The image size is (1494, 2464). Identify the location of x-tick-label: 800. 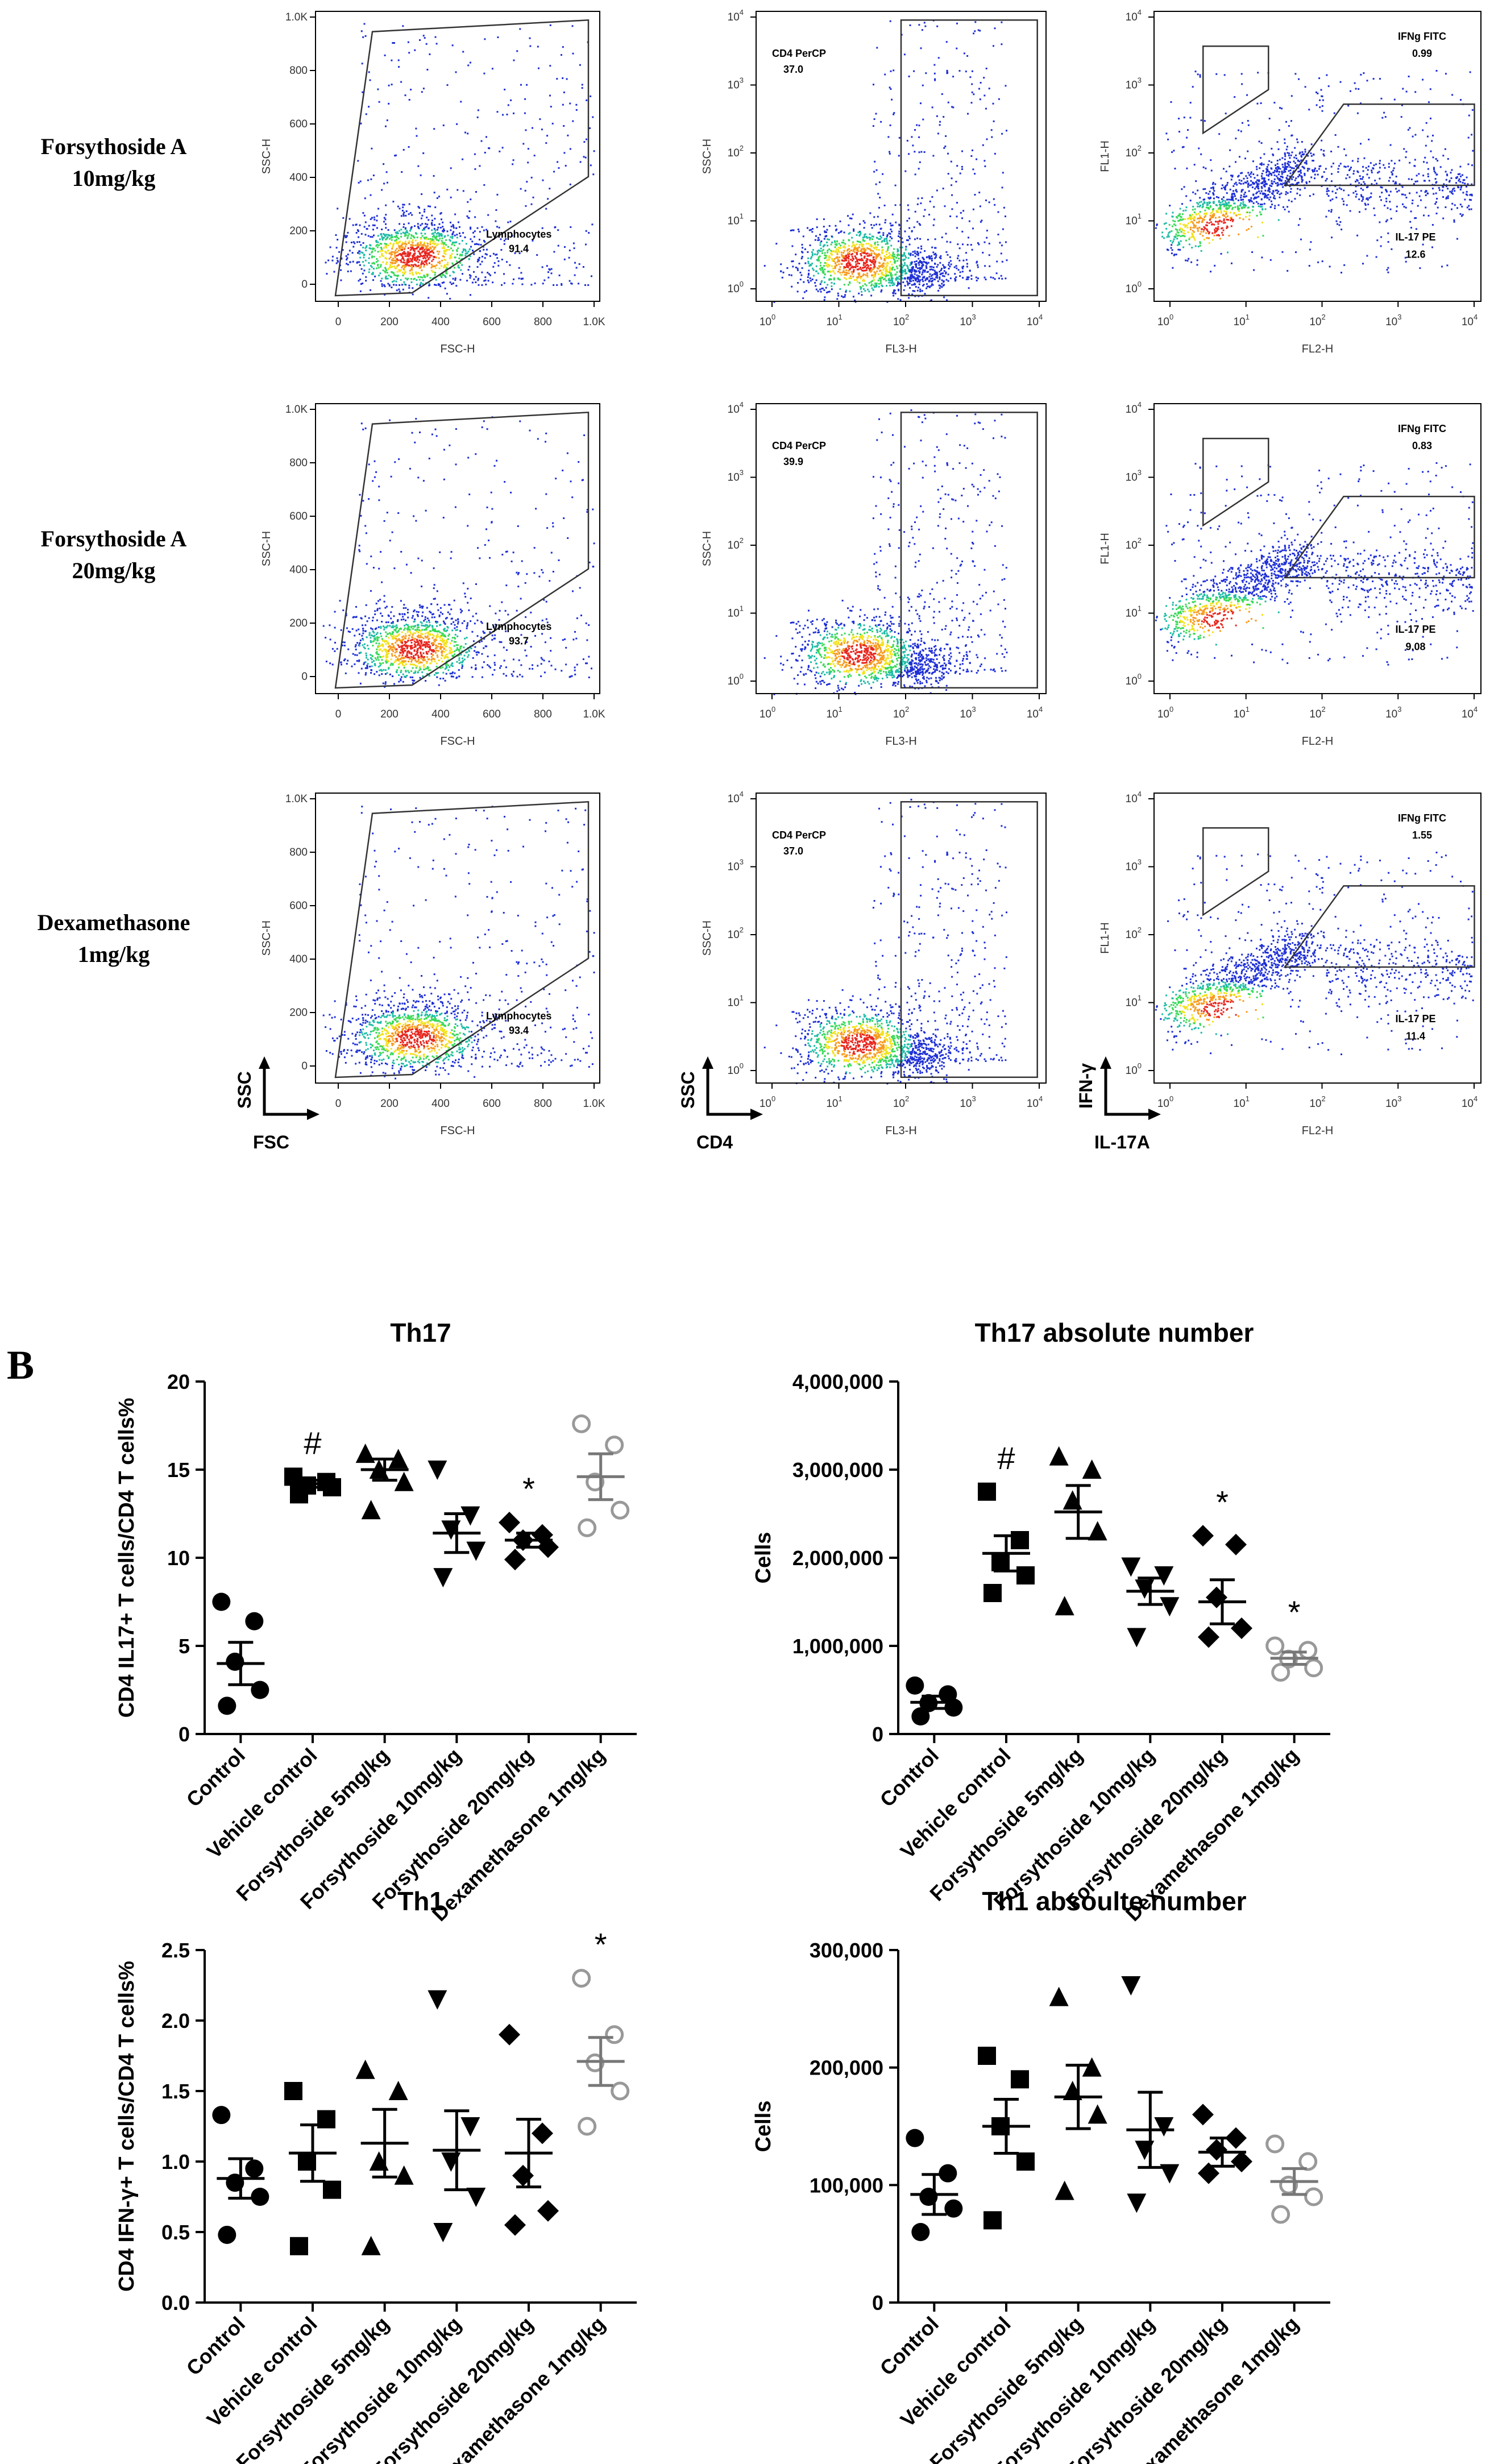
(543, 322).